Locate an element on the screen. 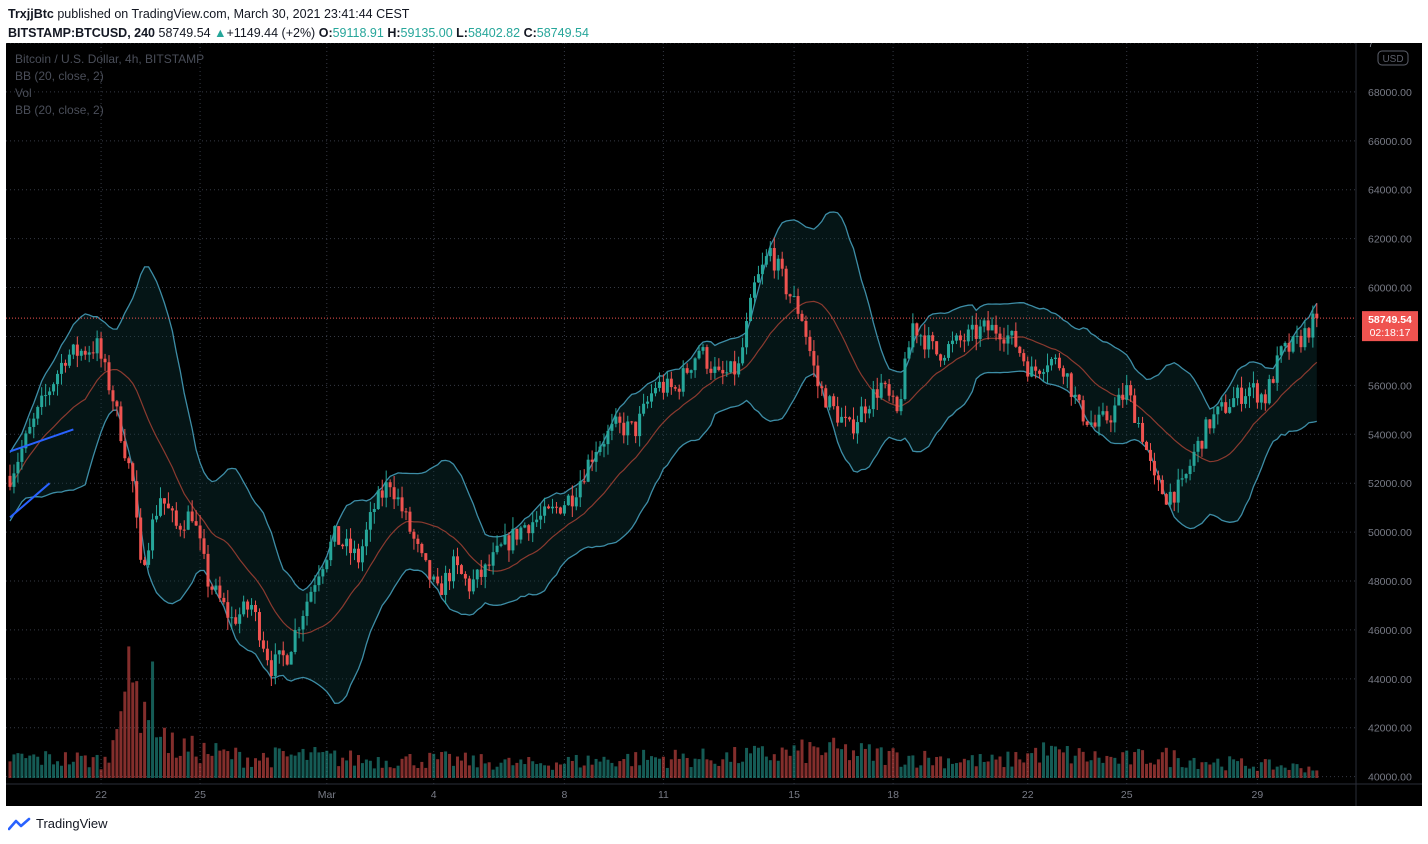  trendlines is located at coordinates (41, 473).